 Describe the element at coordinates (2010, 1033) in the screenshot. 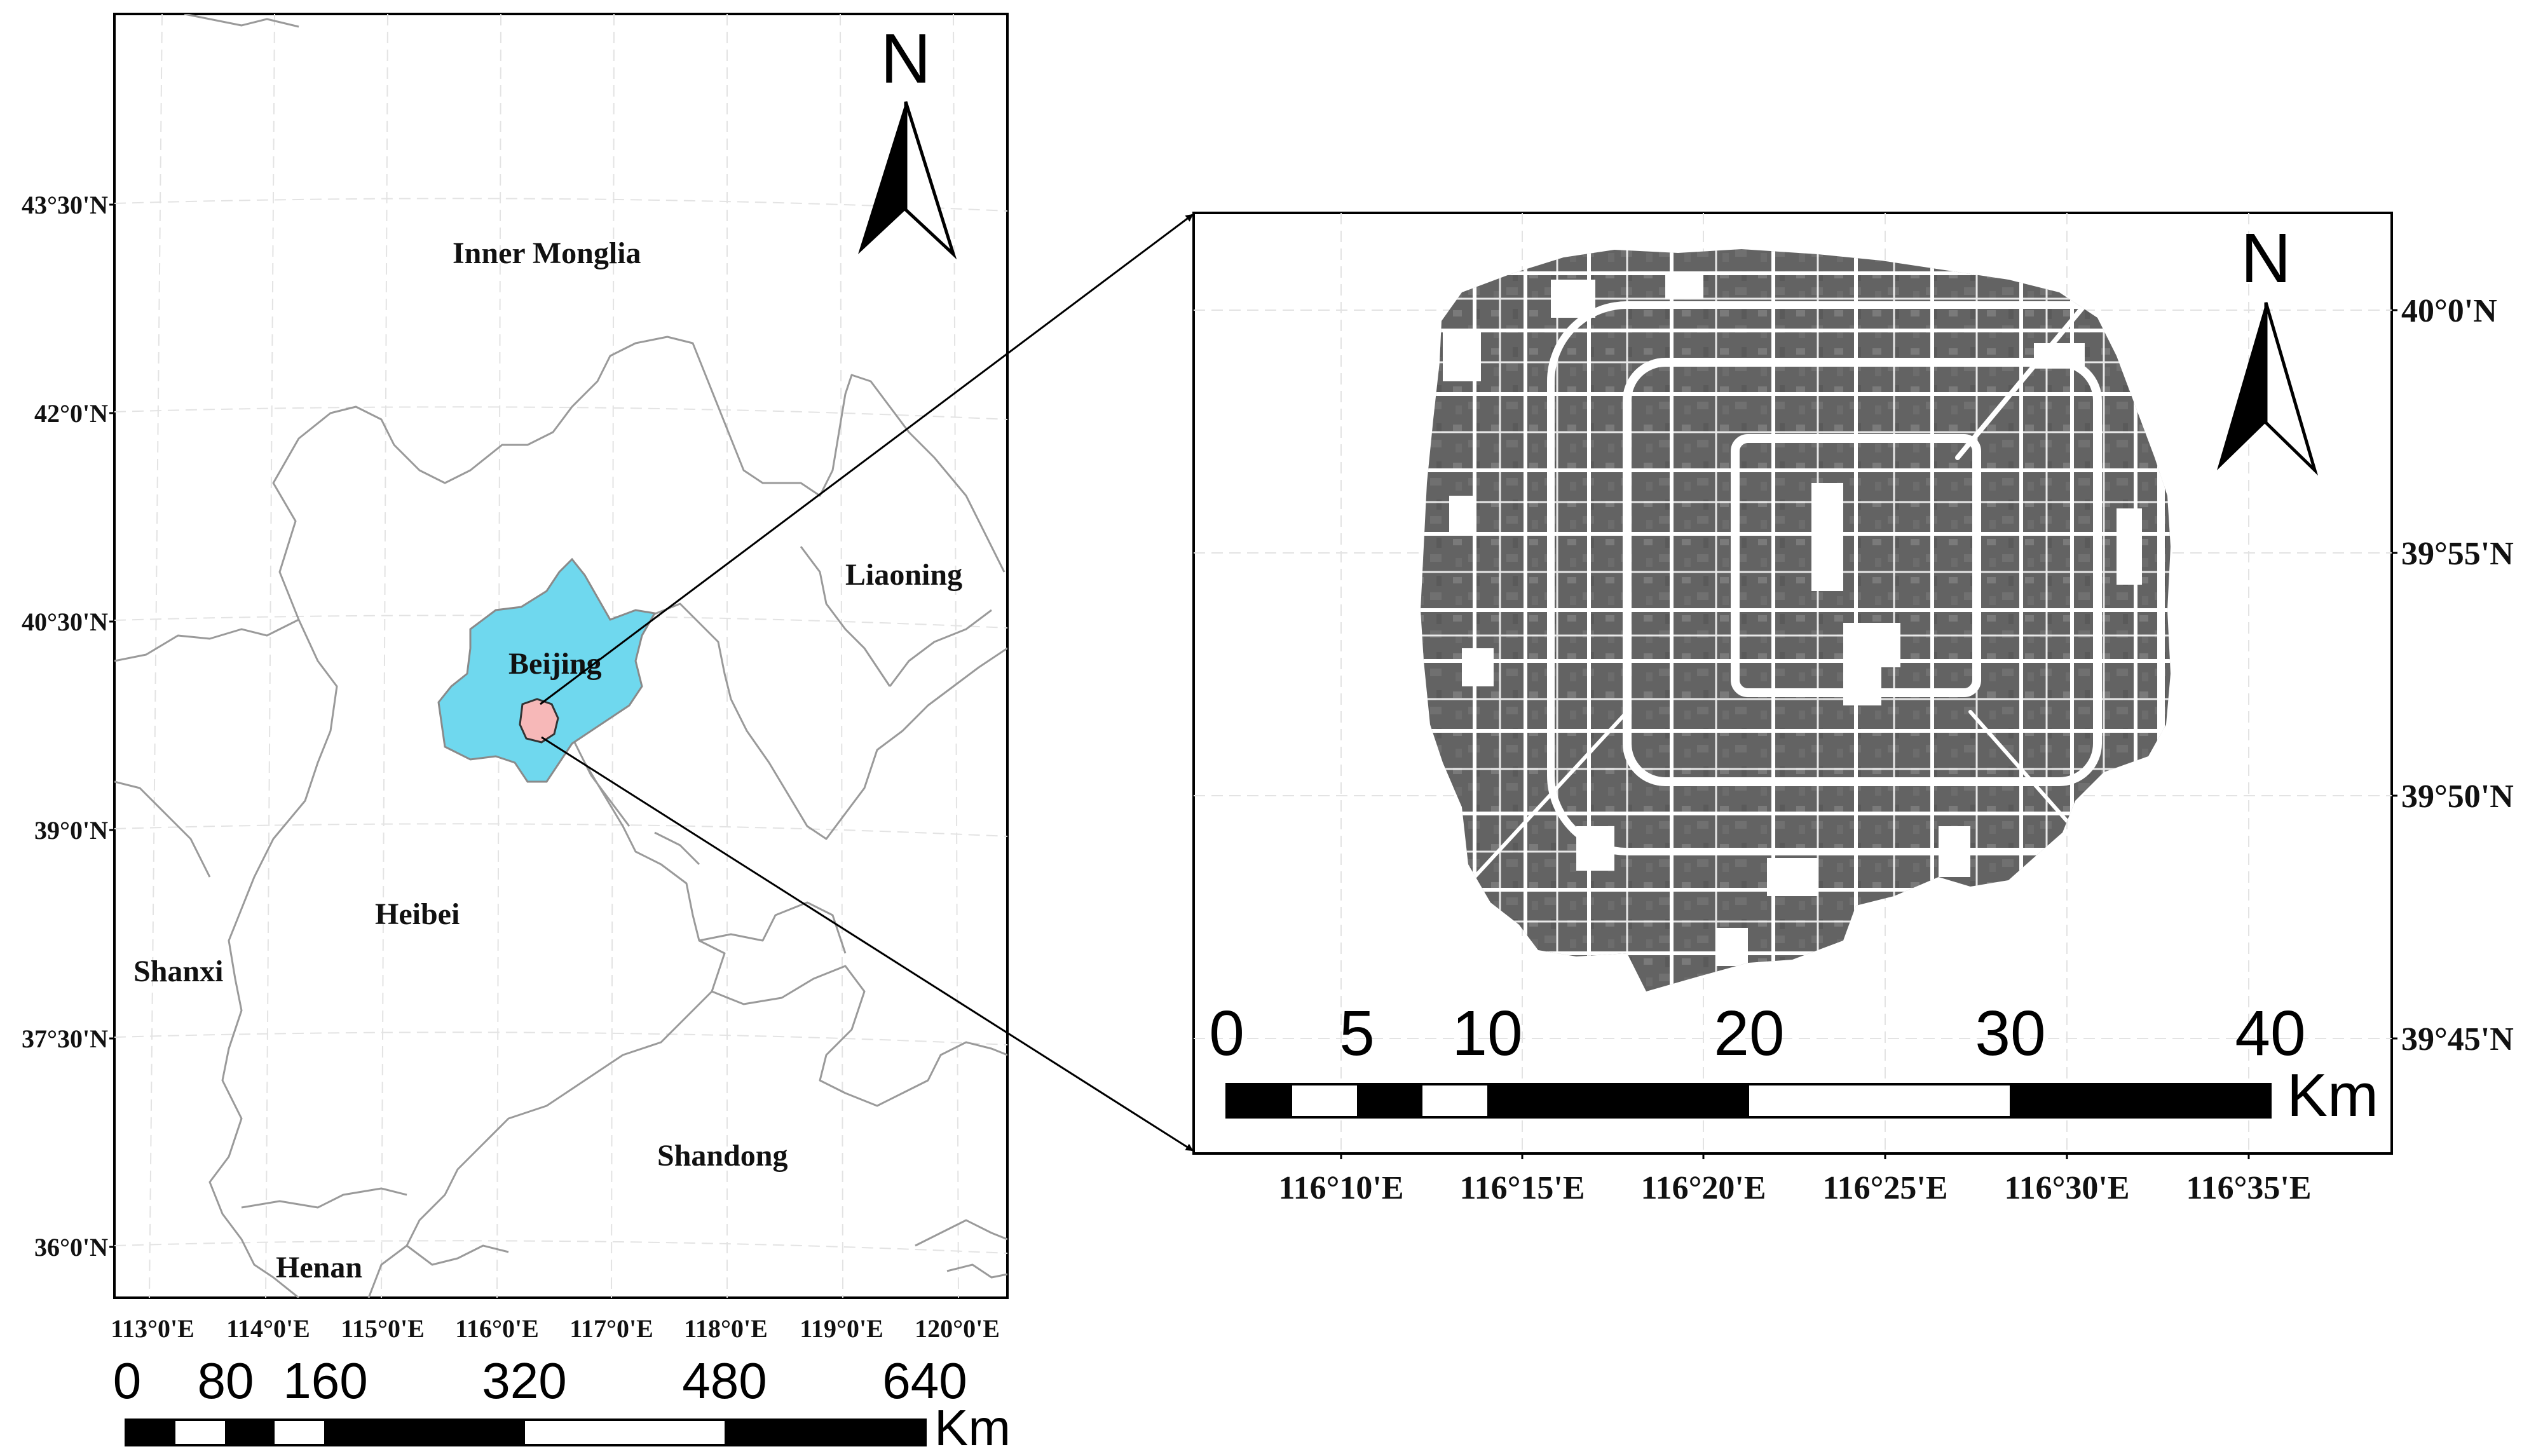

I see `detail-scale-label: 30` at that location.